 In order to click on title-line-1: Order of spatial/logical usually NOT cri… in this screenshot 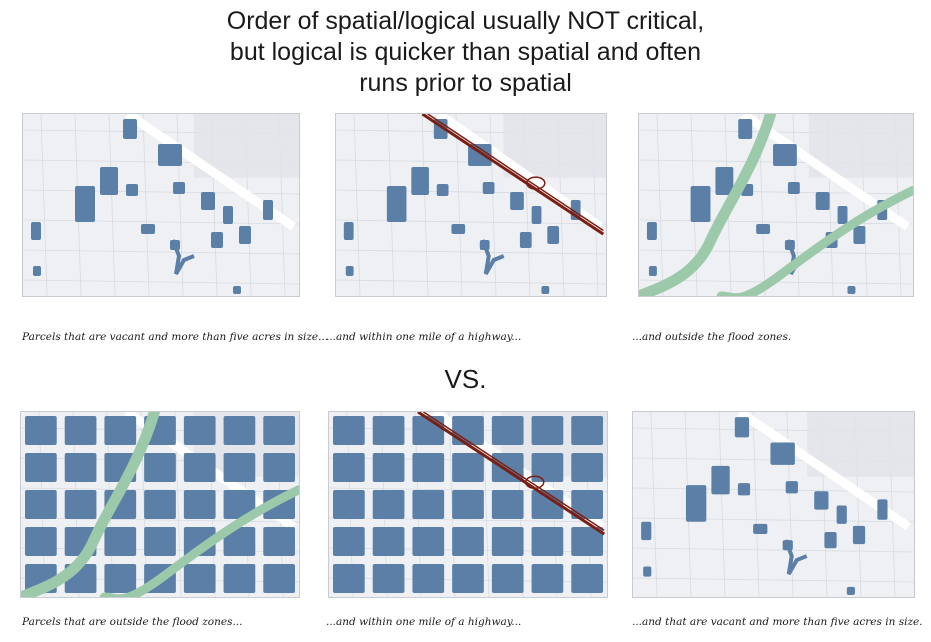, I will do `click(465, 21)`.